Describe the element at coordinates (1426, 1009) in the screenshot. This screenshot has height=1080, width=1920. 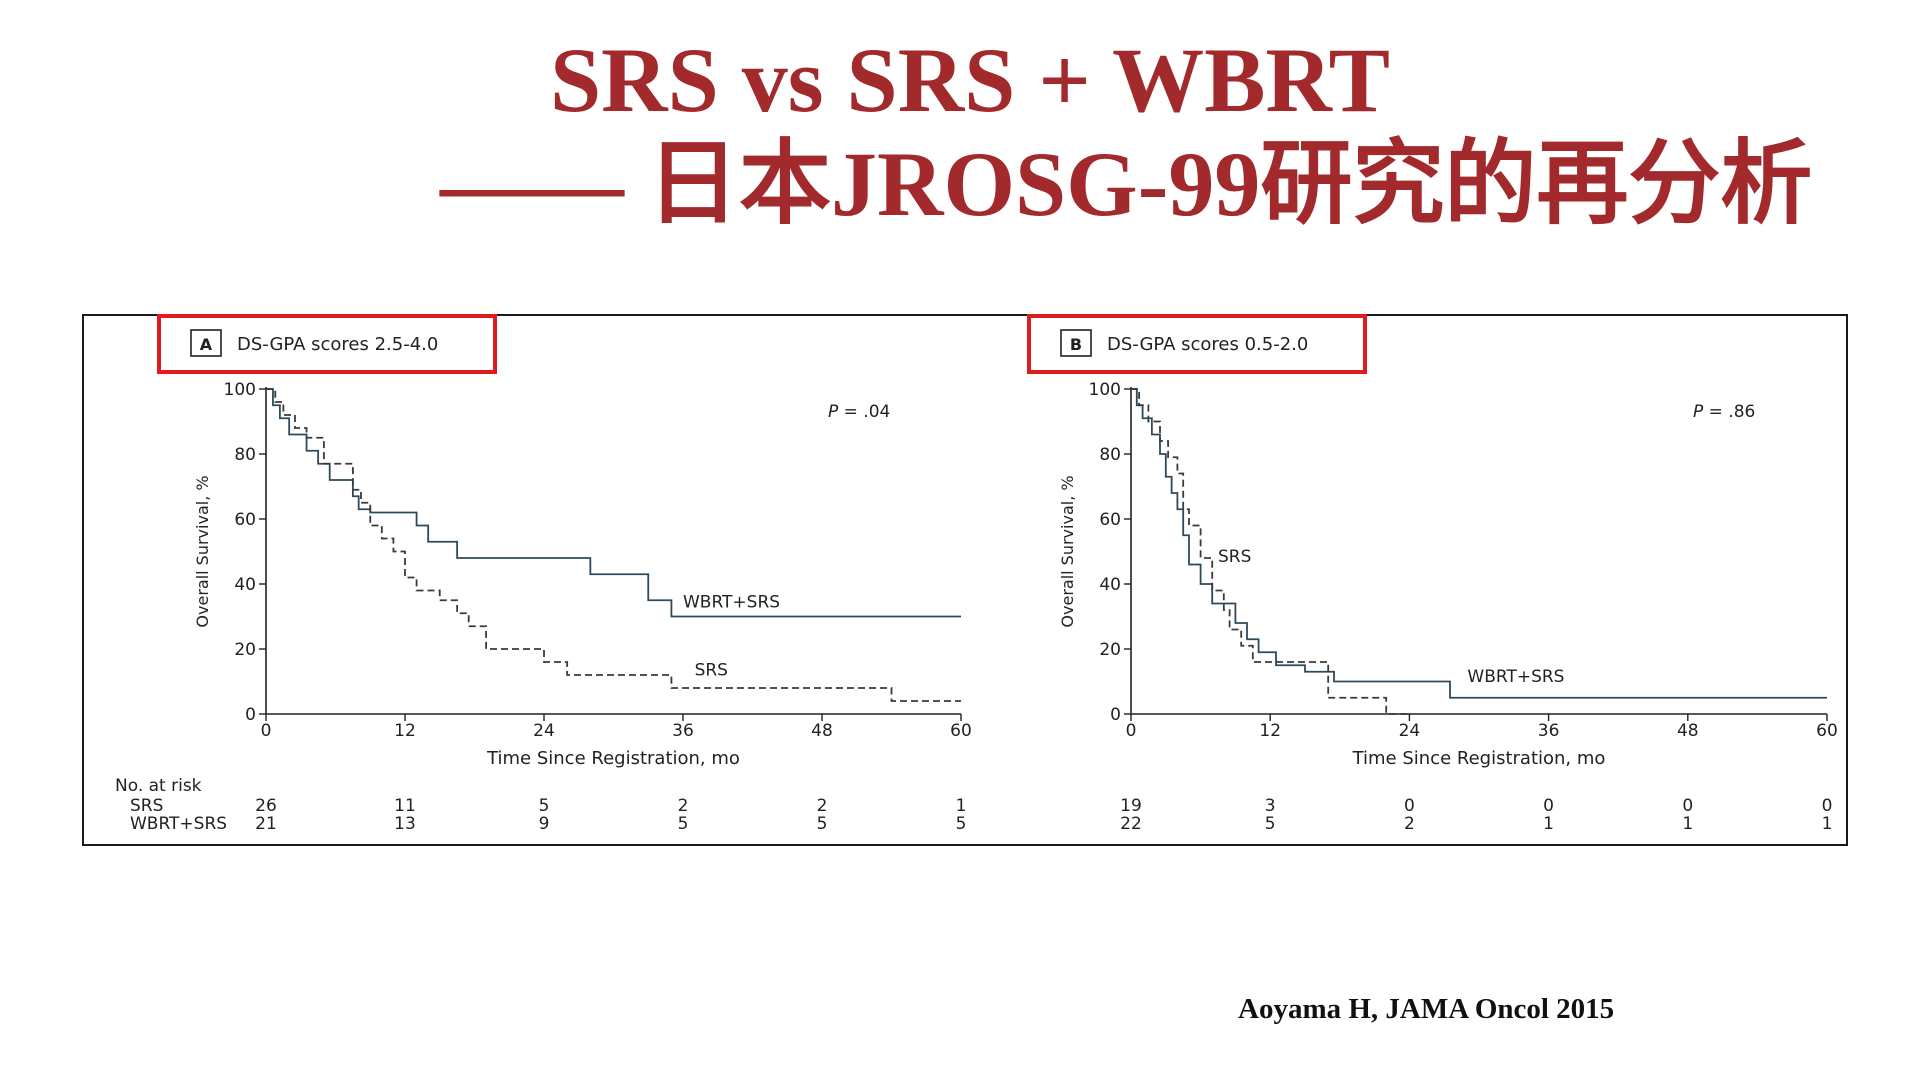
I see `citation: Aoyama H, JAMA Oncol 2015` at that location.